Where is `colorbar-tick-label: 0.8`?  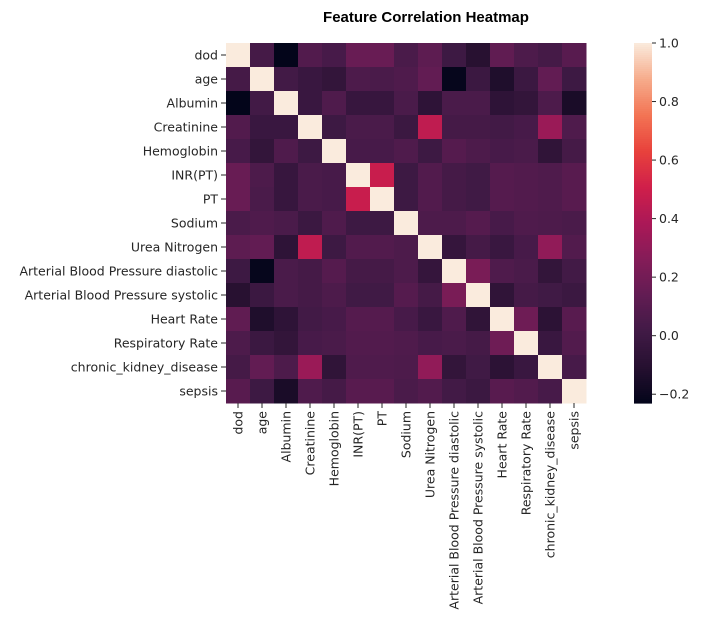
colorbar-tick-label: 0.8 is located at coordinates (669, 101).